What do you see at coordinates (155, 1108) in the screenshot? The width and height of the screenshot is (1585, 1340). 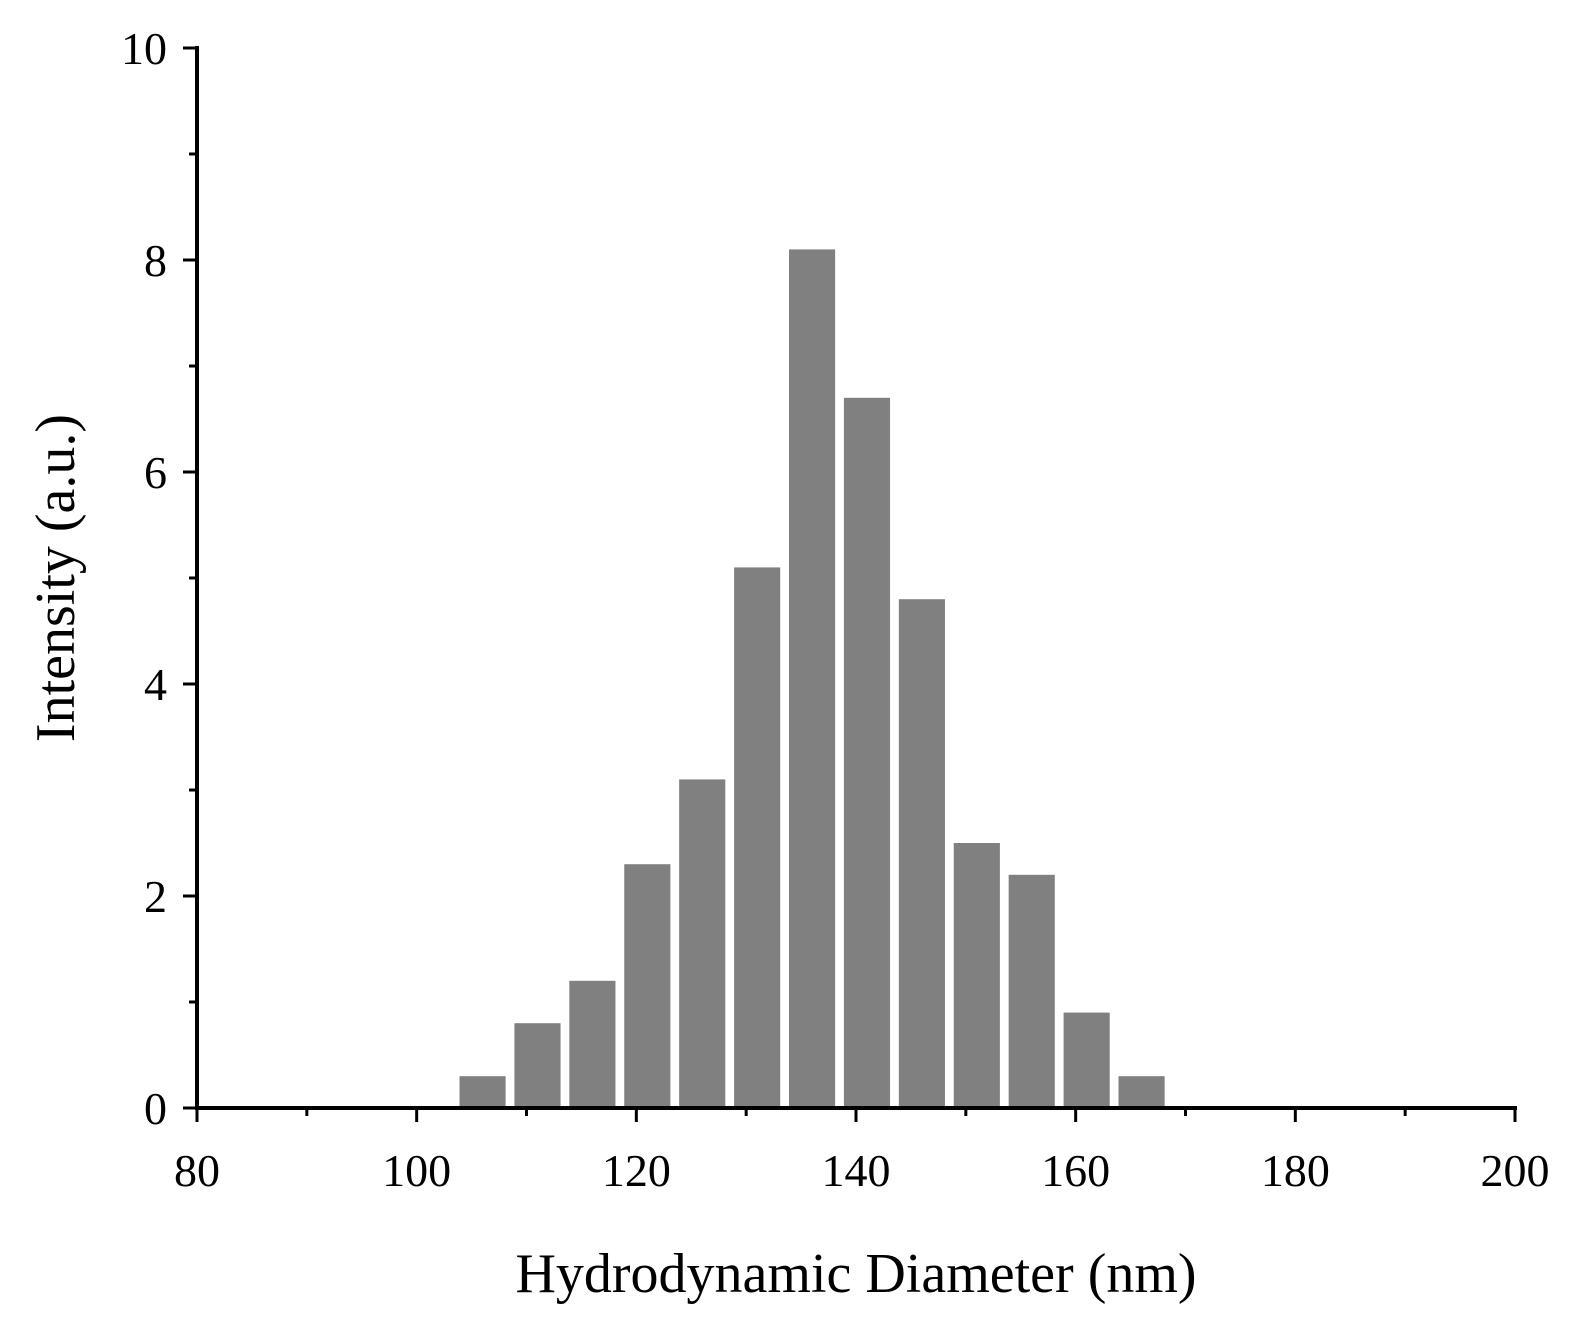 I see `y-tick-label-0: 0` at bounding box center [155, 1108].